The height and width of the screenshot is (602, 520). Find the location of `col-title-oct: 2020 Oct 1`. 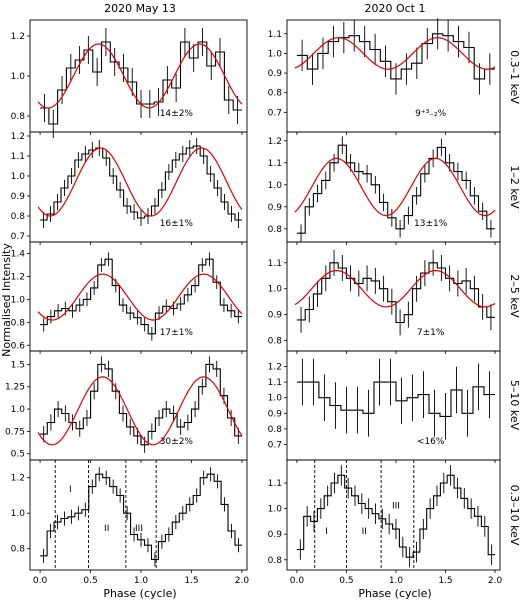

col-title-oct: 2020 Oct 1 is located at coordinates (394, 8).